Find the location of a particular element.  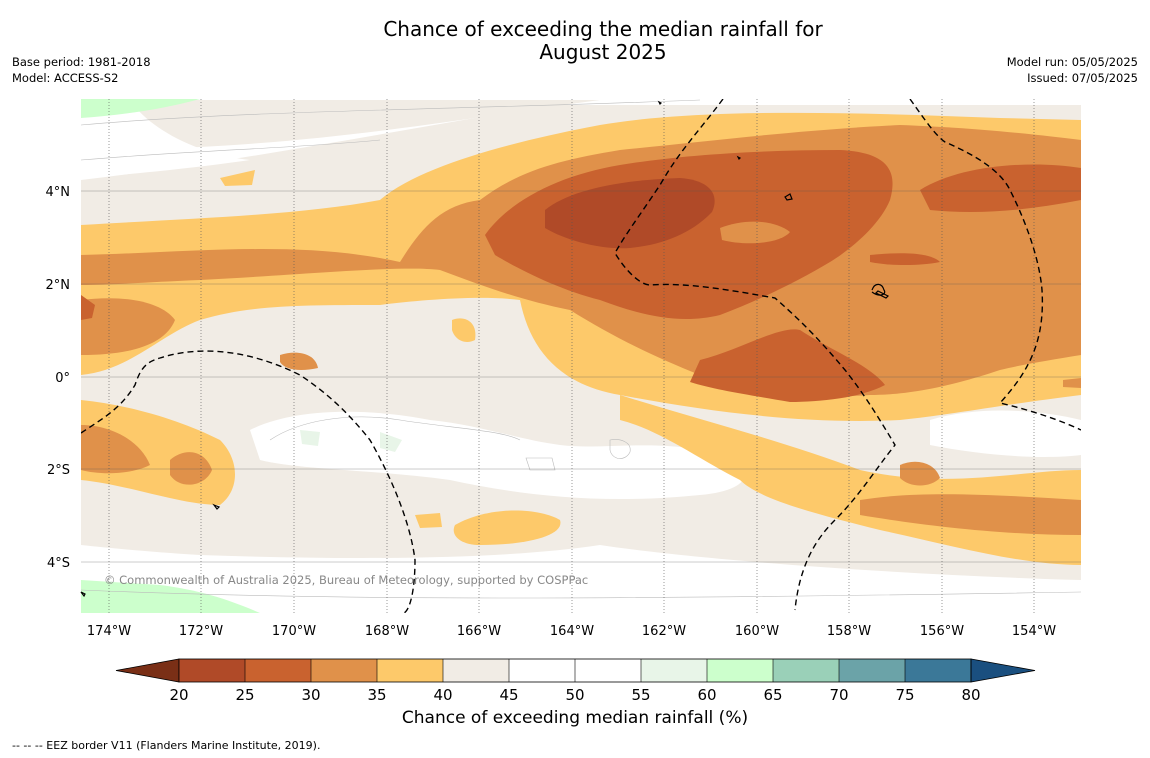

base-period: Base period: 1981-2018 is located at coordinates (81, 62).